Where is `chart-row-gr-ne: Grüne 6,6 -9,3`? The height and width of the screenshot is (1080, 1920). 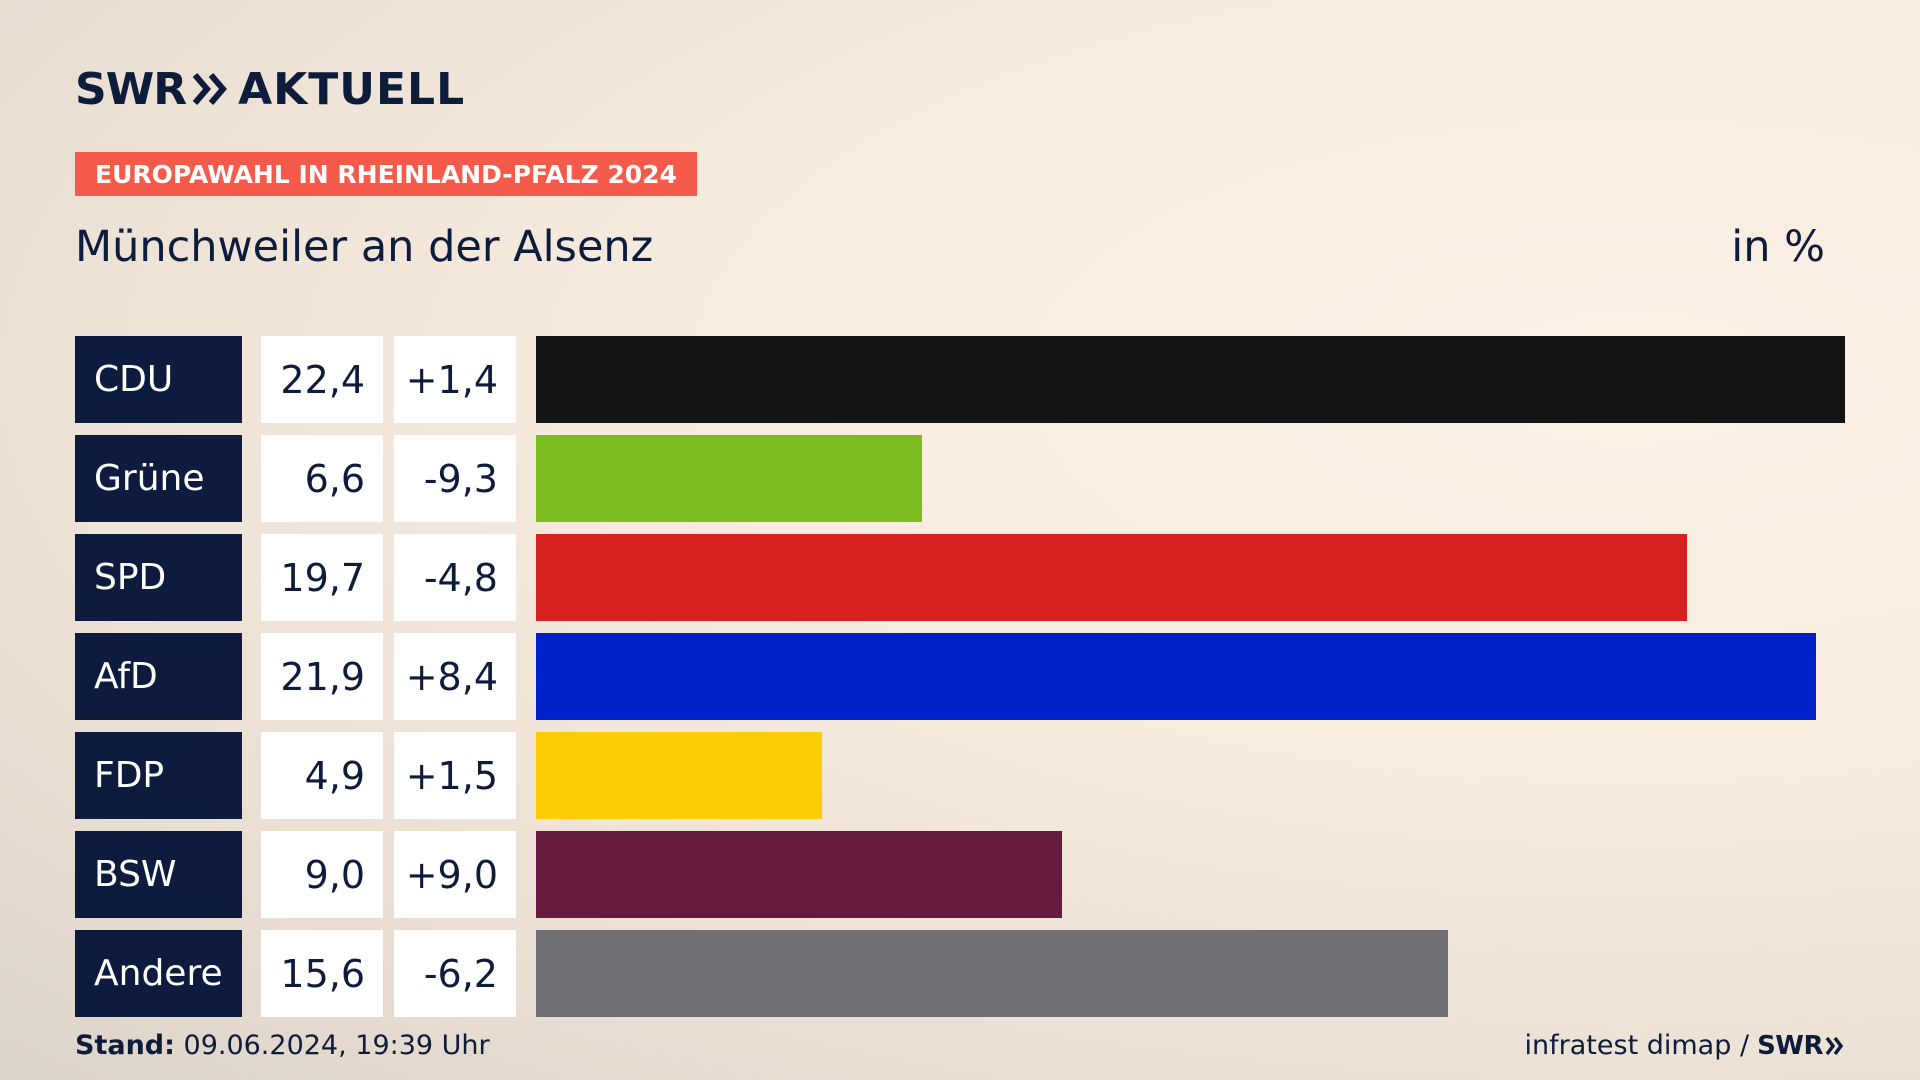
chart-row-gr-ne: Grüne 6,6 -9,3 is located at coordinates (960, 478).